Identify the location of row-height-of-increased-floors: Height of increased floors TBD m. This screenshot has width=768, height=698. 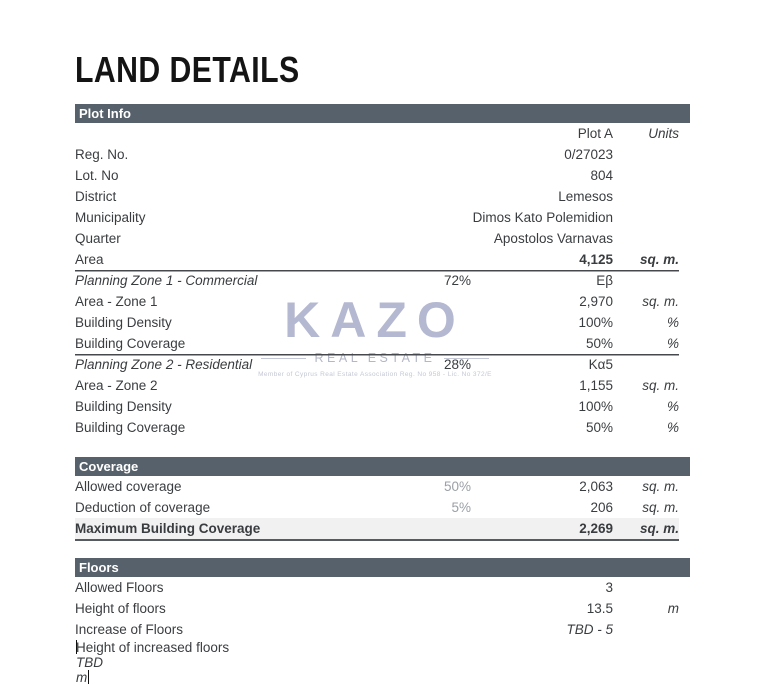
(152, 662).